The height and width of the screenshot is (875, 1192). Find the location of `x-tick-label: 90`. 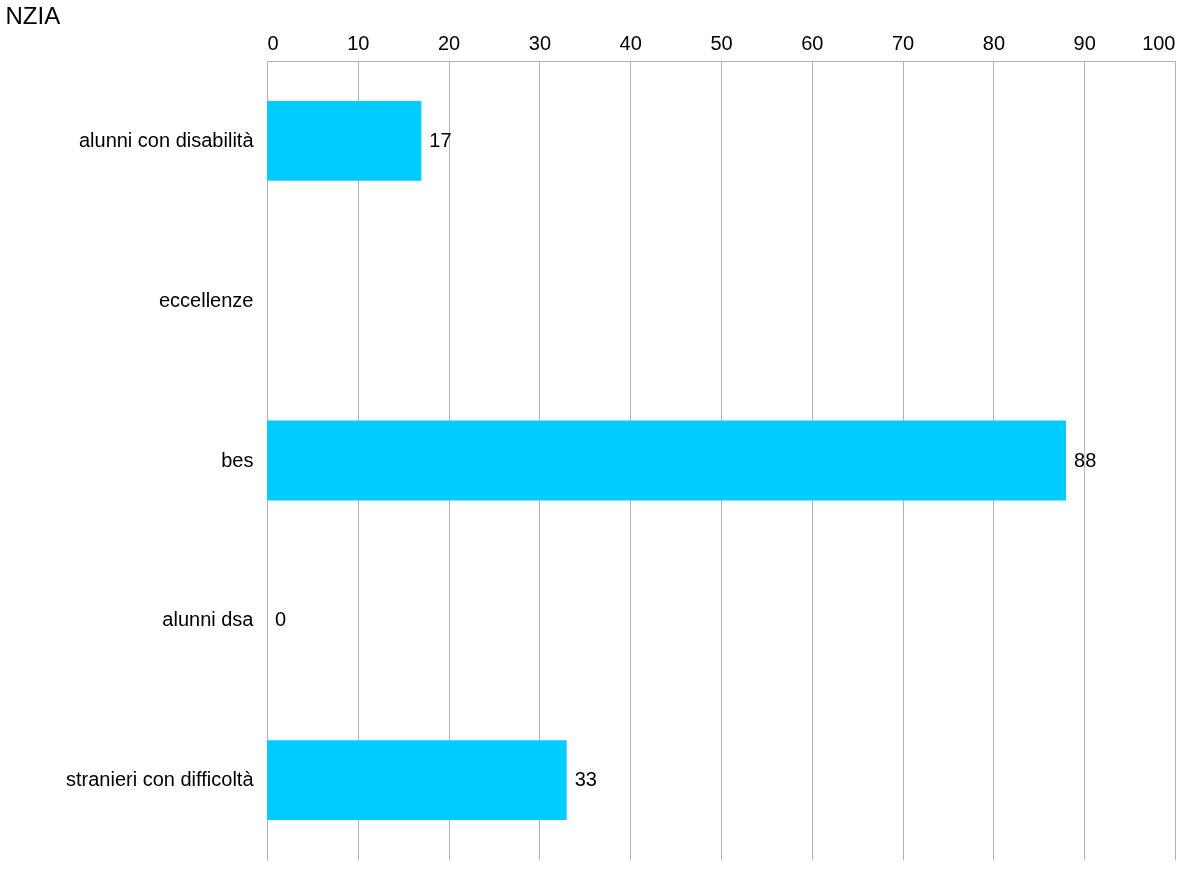

x-tick-label: 90 is located at coordinates (1084, 42).